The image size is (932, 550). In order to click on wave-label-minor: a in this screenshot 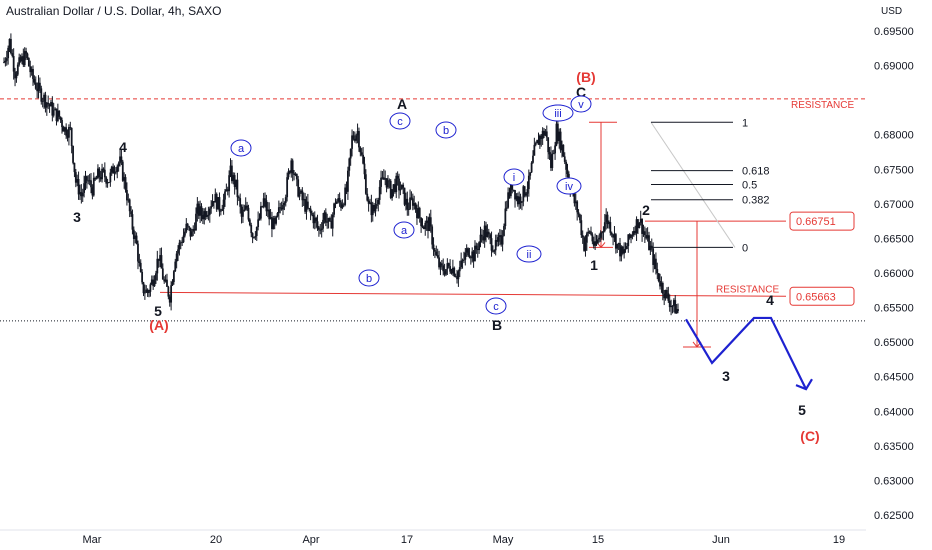, I will do `click(404, 231)`.